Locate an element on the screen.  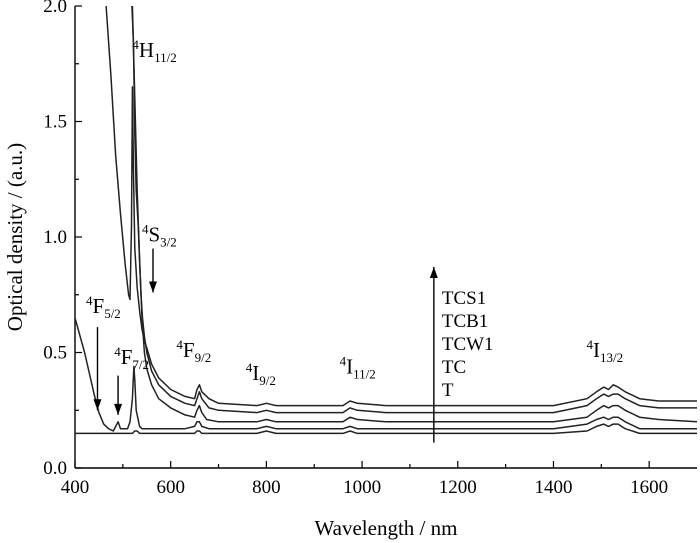
x-axis-label: Wavelength / nm is located at coordinates (386, 528).